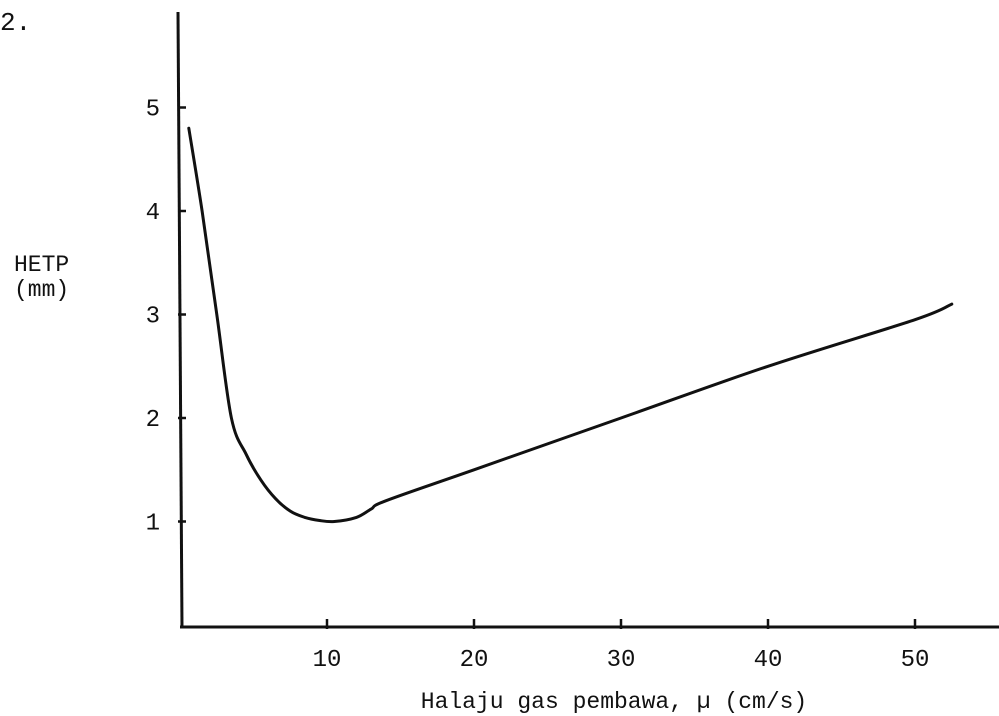 Image resolution: width=999 pixels, height=716 pixels. Describe the element at coordinates (41, 265) in the screenshot. I see `y-axis-title-line1: HETP` at that location.